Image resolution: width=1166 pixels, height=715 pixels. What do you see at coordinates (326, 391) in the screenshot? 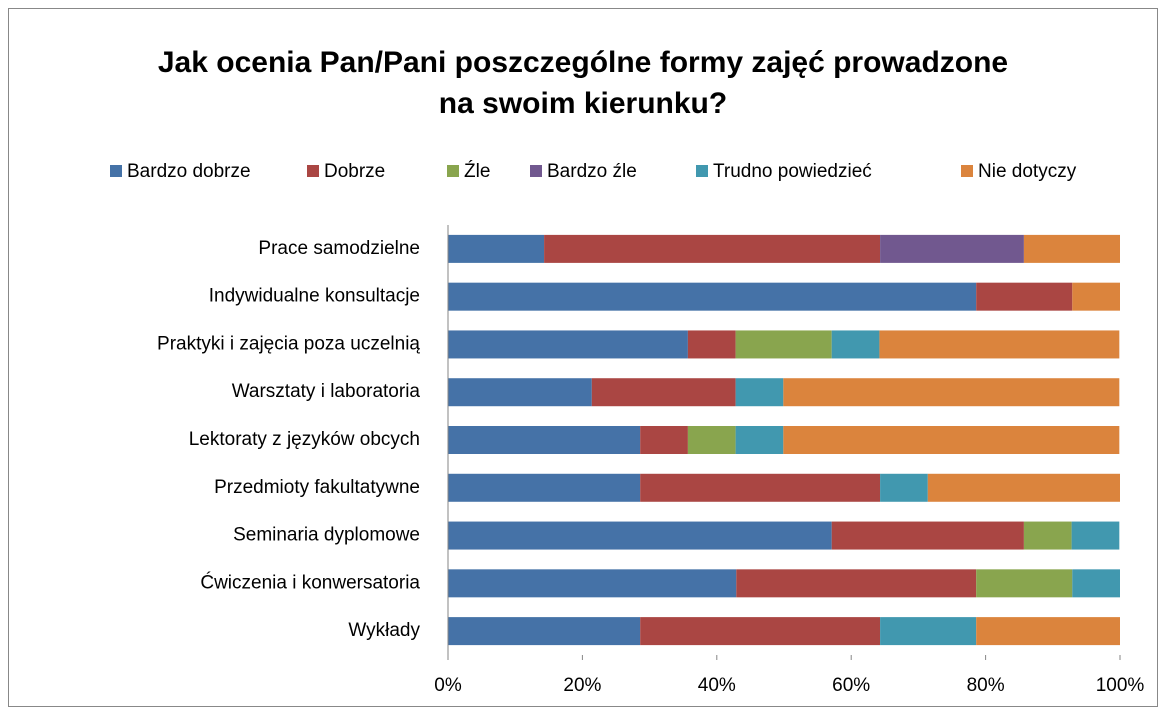
I see `y-tick-label: Warsztaty i laboratoria` at bounding box center [326, 391].